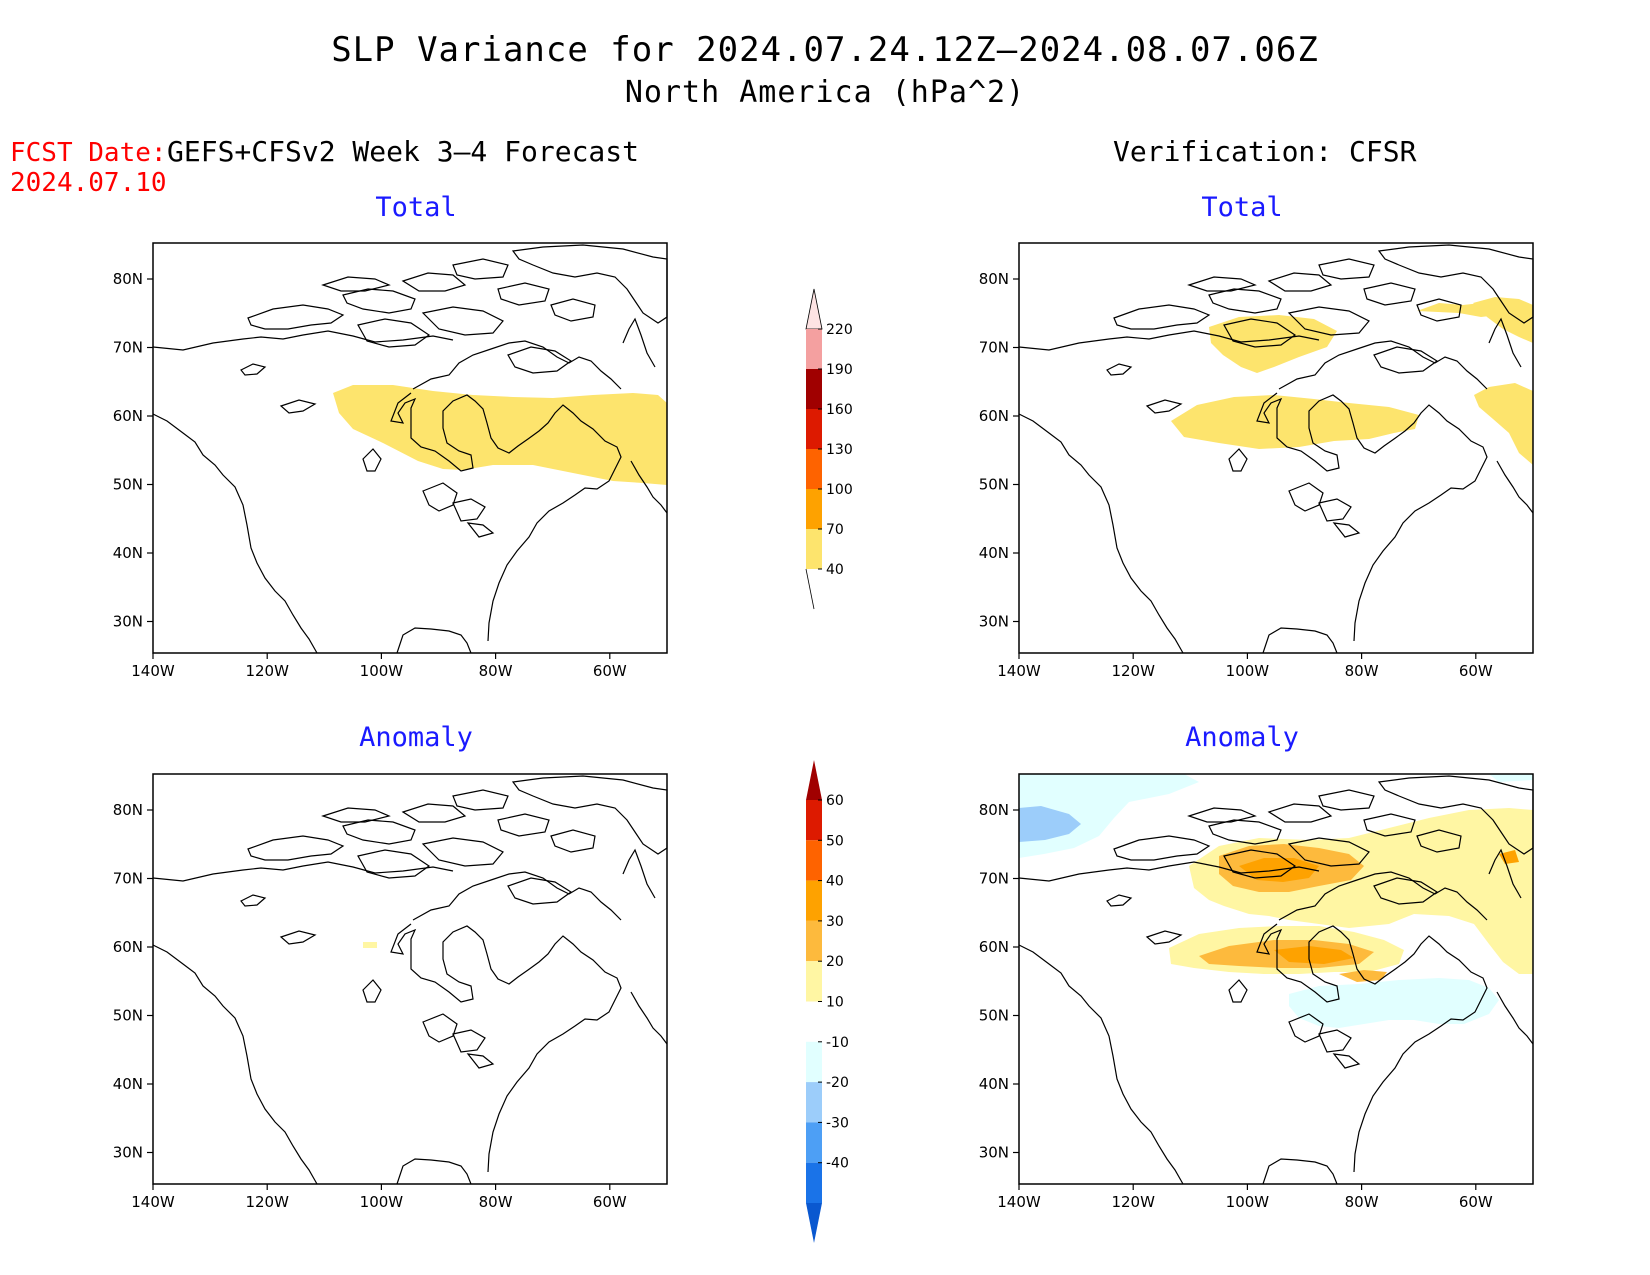 The width and height of the screenshot is (1650, 1275). I want to click on colorbar-total-label: 220, so click(839, 330).